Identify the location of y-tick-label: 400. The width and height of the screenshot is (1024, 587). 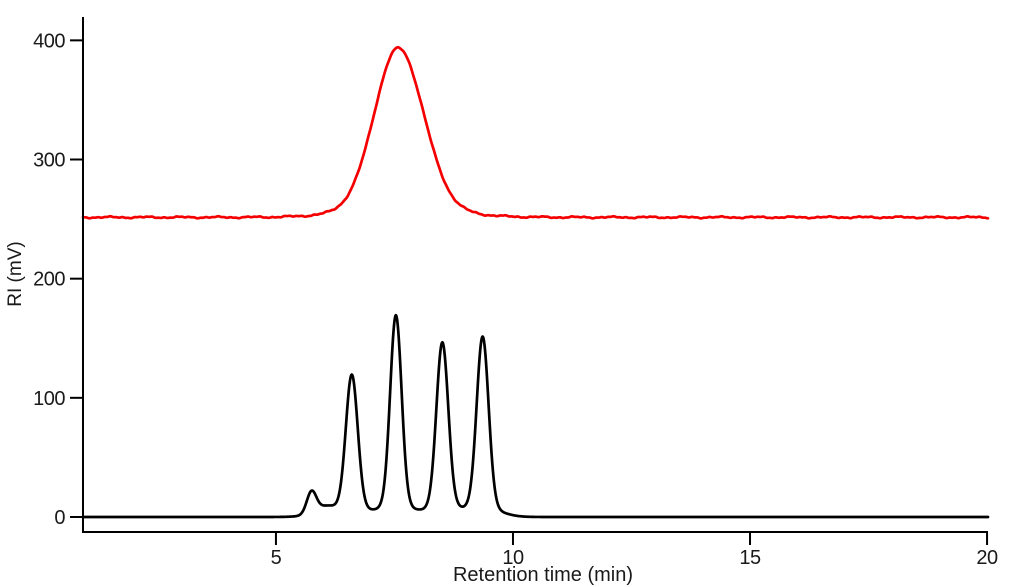
(49, 41).